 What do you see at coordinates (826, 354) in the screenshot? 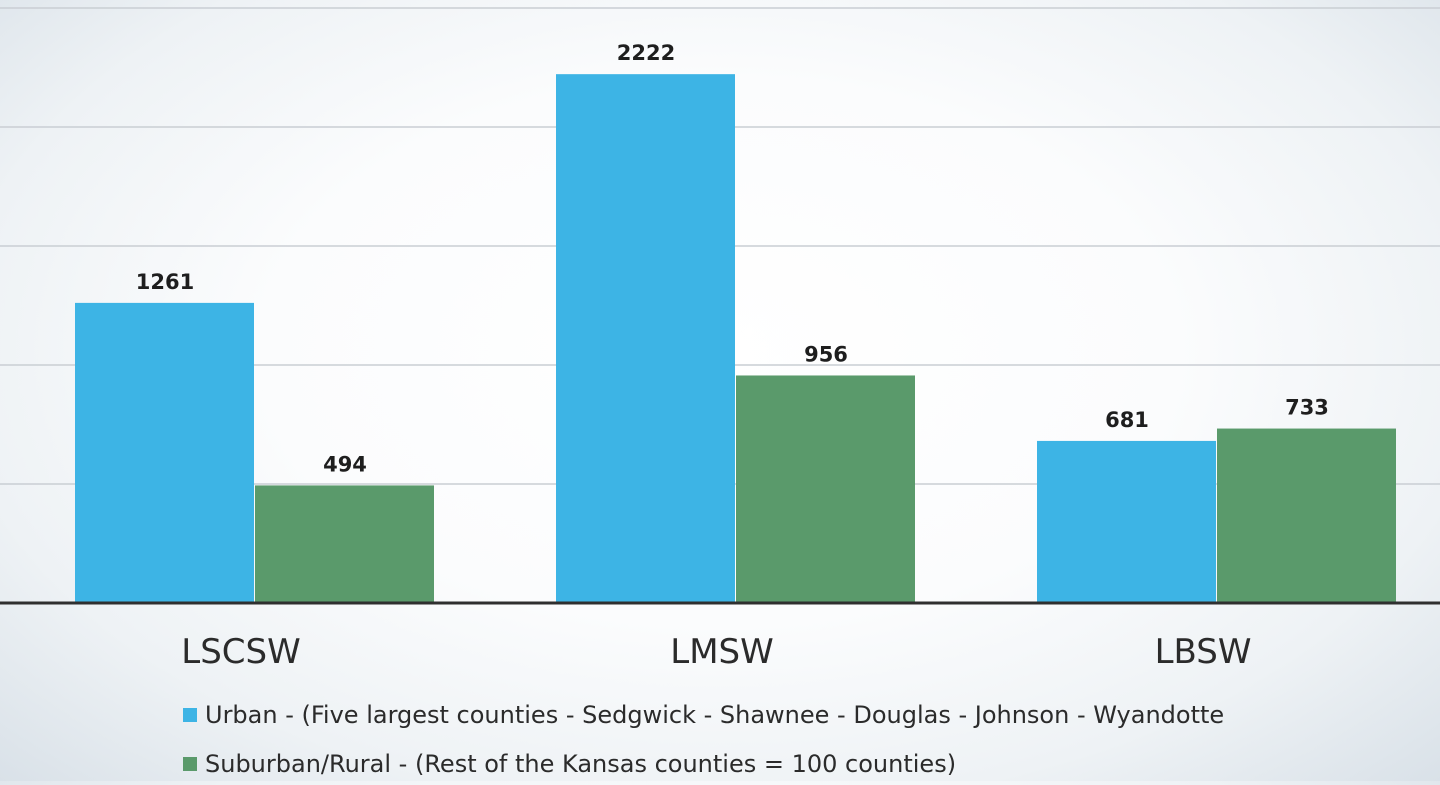
I see `data-label: 956` at bounding box center [826, 354].